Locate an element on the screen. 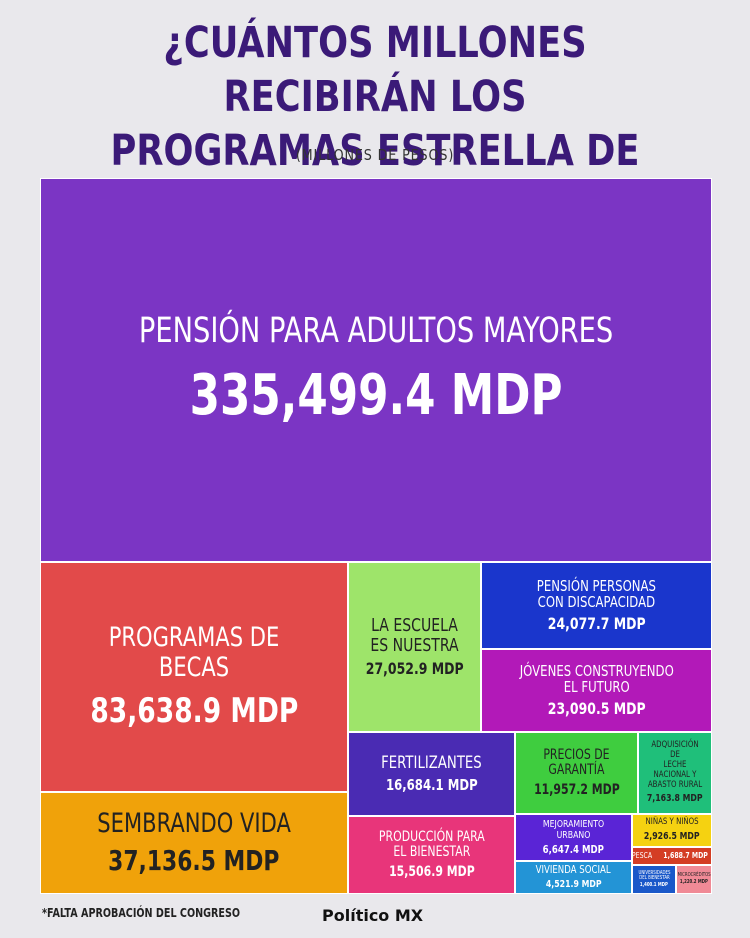  tile-escuela: La escuela es nuestra 27,052.9 MDP is located at coordinates (414, 647).